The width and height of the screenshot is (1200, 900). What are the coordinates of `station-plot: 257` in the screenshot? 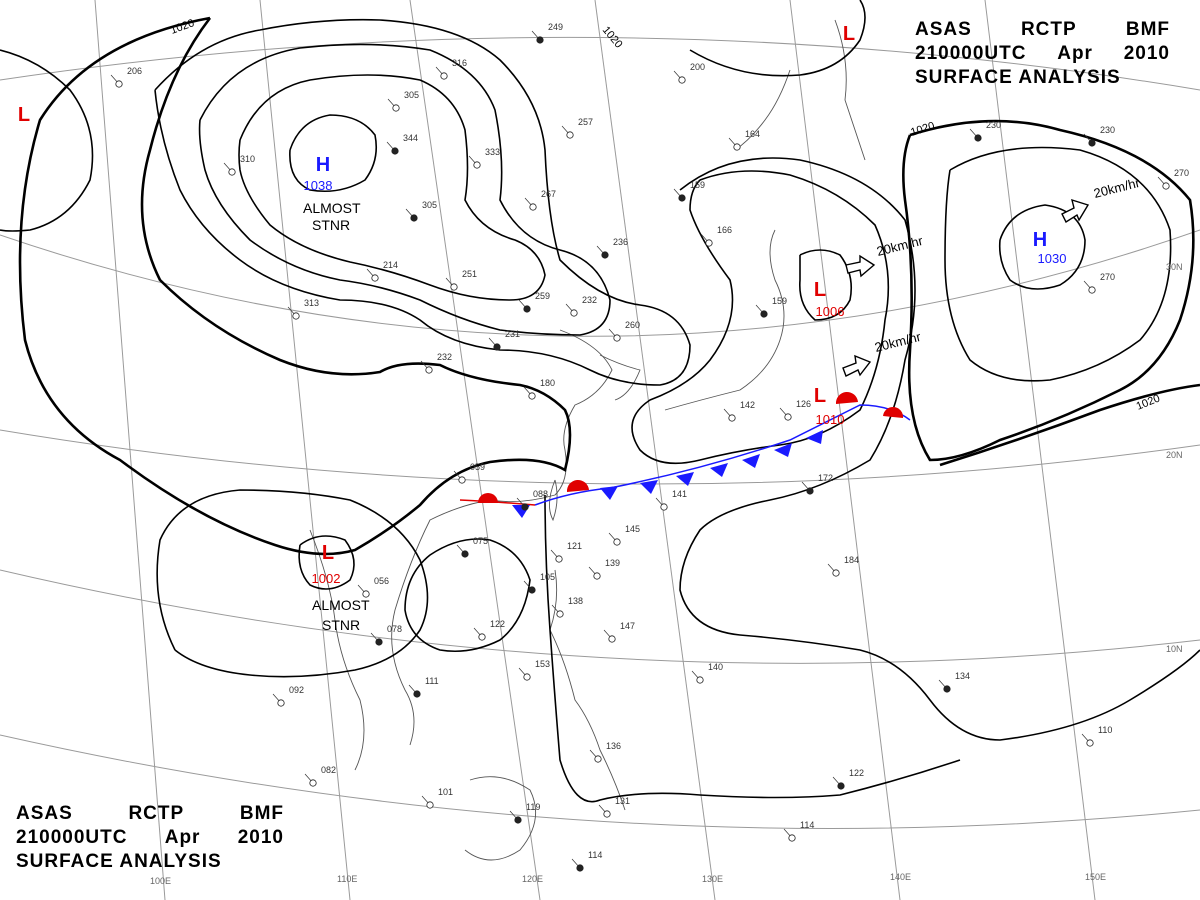 It's located at (577, 128).